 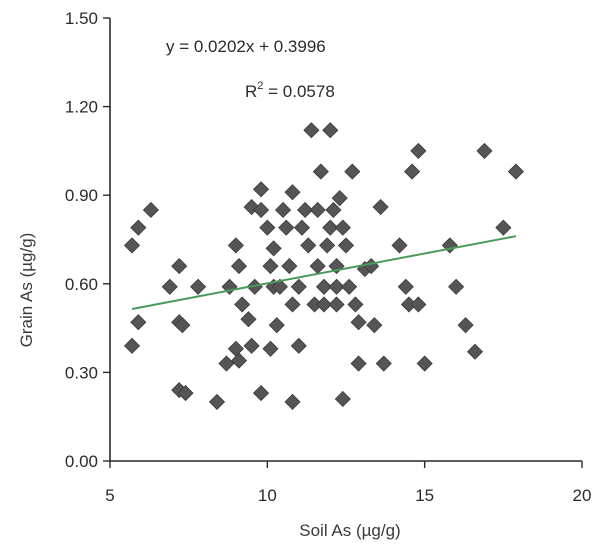 I want to click on y-axis-ticks: 0.00 0.30 0.60 0.90 1.20 1.50, so click(x=87, y=240).